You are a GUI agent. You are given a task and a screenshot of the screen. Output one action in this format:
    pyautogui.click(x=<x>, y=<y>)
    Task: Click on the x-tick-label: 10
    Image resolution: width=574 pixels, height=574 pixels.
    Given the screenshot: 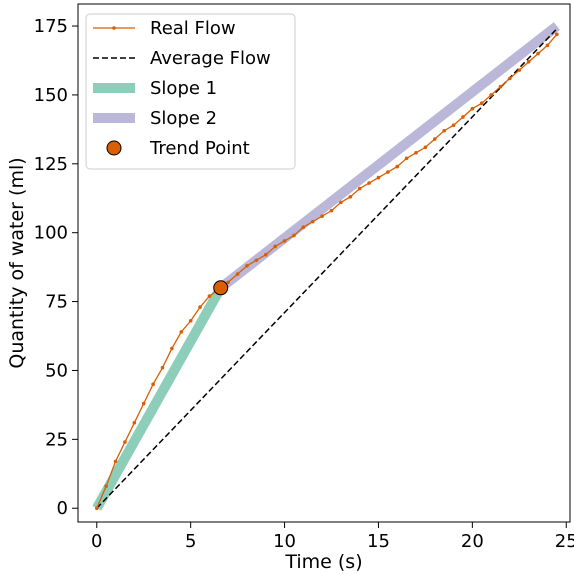 What is the action you would take?
    pyautogui.click(x=284, y=541)
    